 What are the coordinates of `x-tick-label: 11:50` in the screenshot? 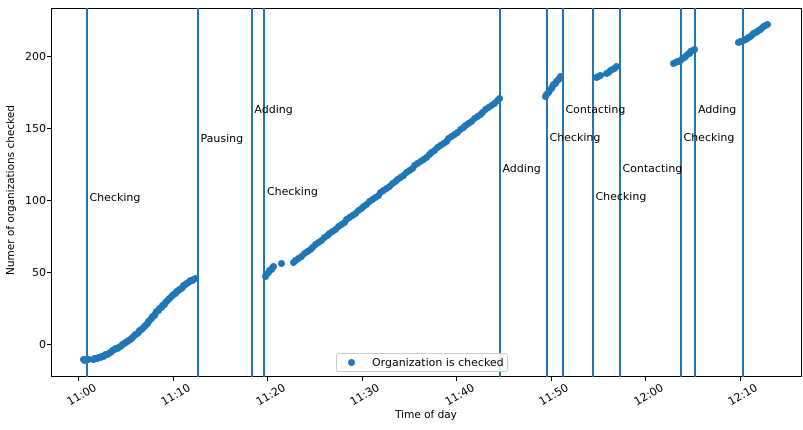 It's located at (554, 395).